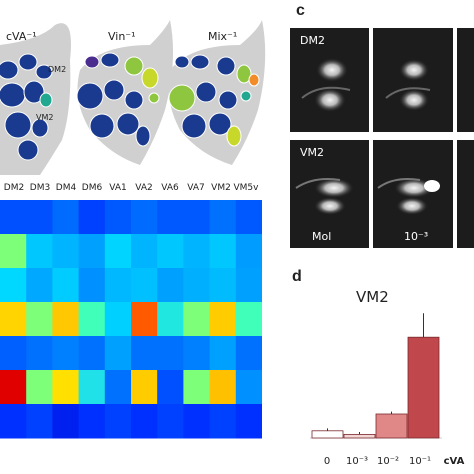 The image size is (474, 474). What do you see at coordinates (144, 188) in the screenshot?
I see `heatmap-col-label: VA2` at bounding box center [144, 188].